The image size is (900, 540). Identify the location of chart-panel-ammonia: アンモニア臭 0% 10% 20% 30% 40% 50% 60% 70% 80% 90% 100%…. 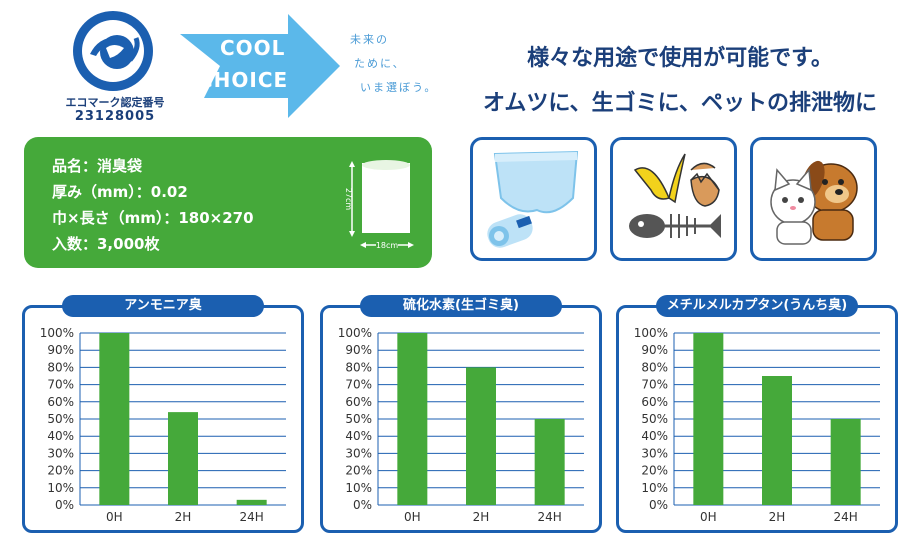
(163, 414).